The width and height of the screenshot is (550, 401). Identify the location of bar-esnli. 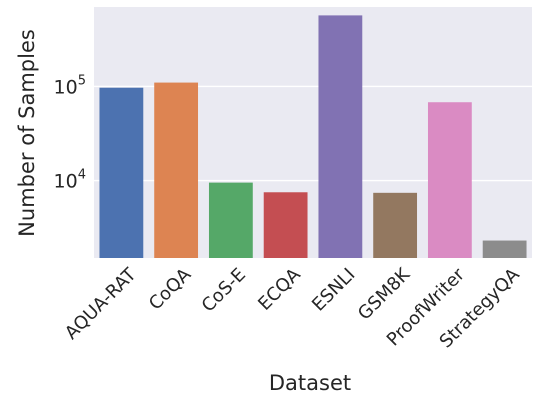
(340, 137).